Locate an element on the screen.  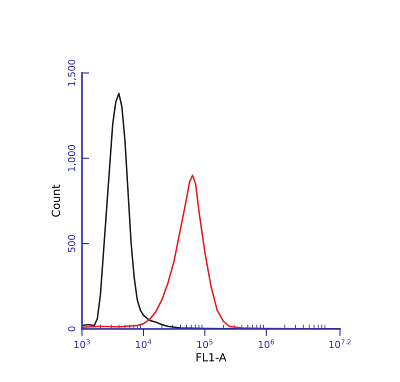
y-tick-label: 1,500 is located at coordinates (72, 73).